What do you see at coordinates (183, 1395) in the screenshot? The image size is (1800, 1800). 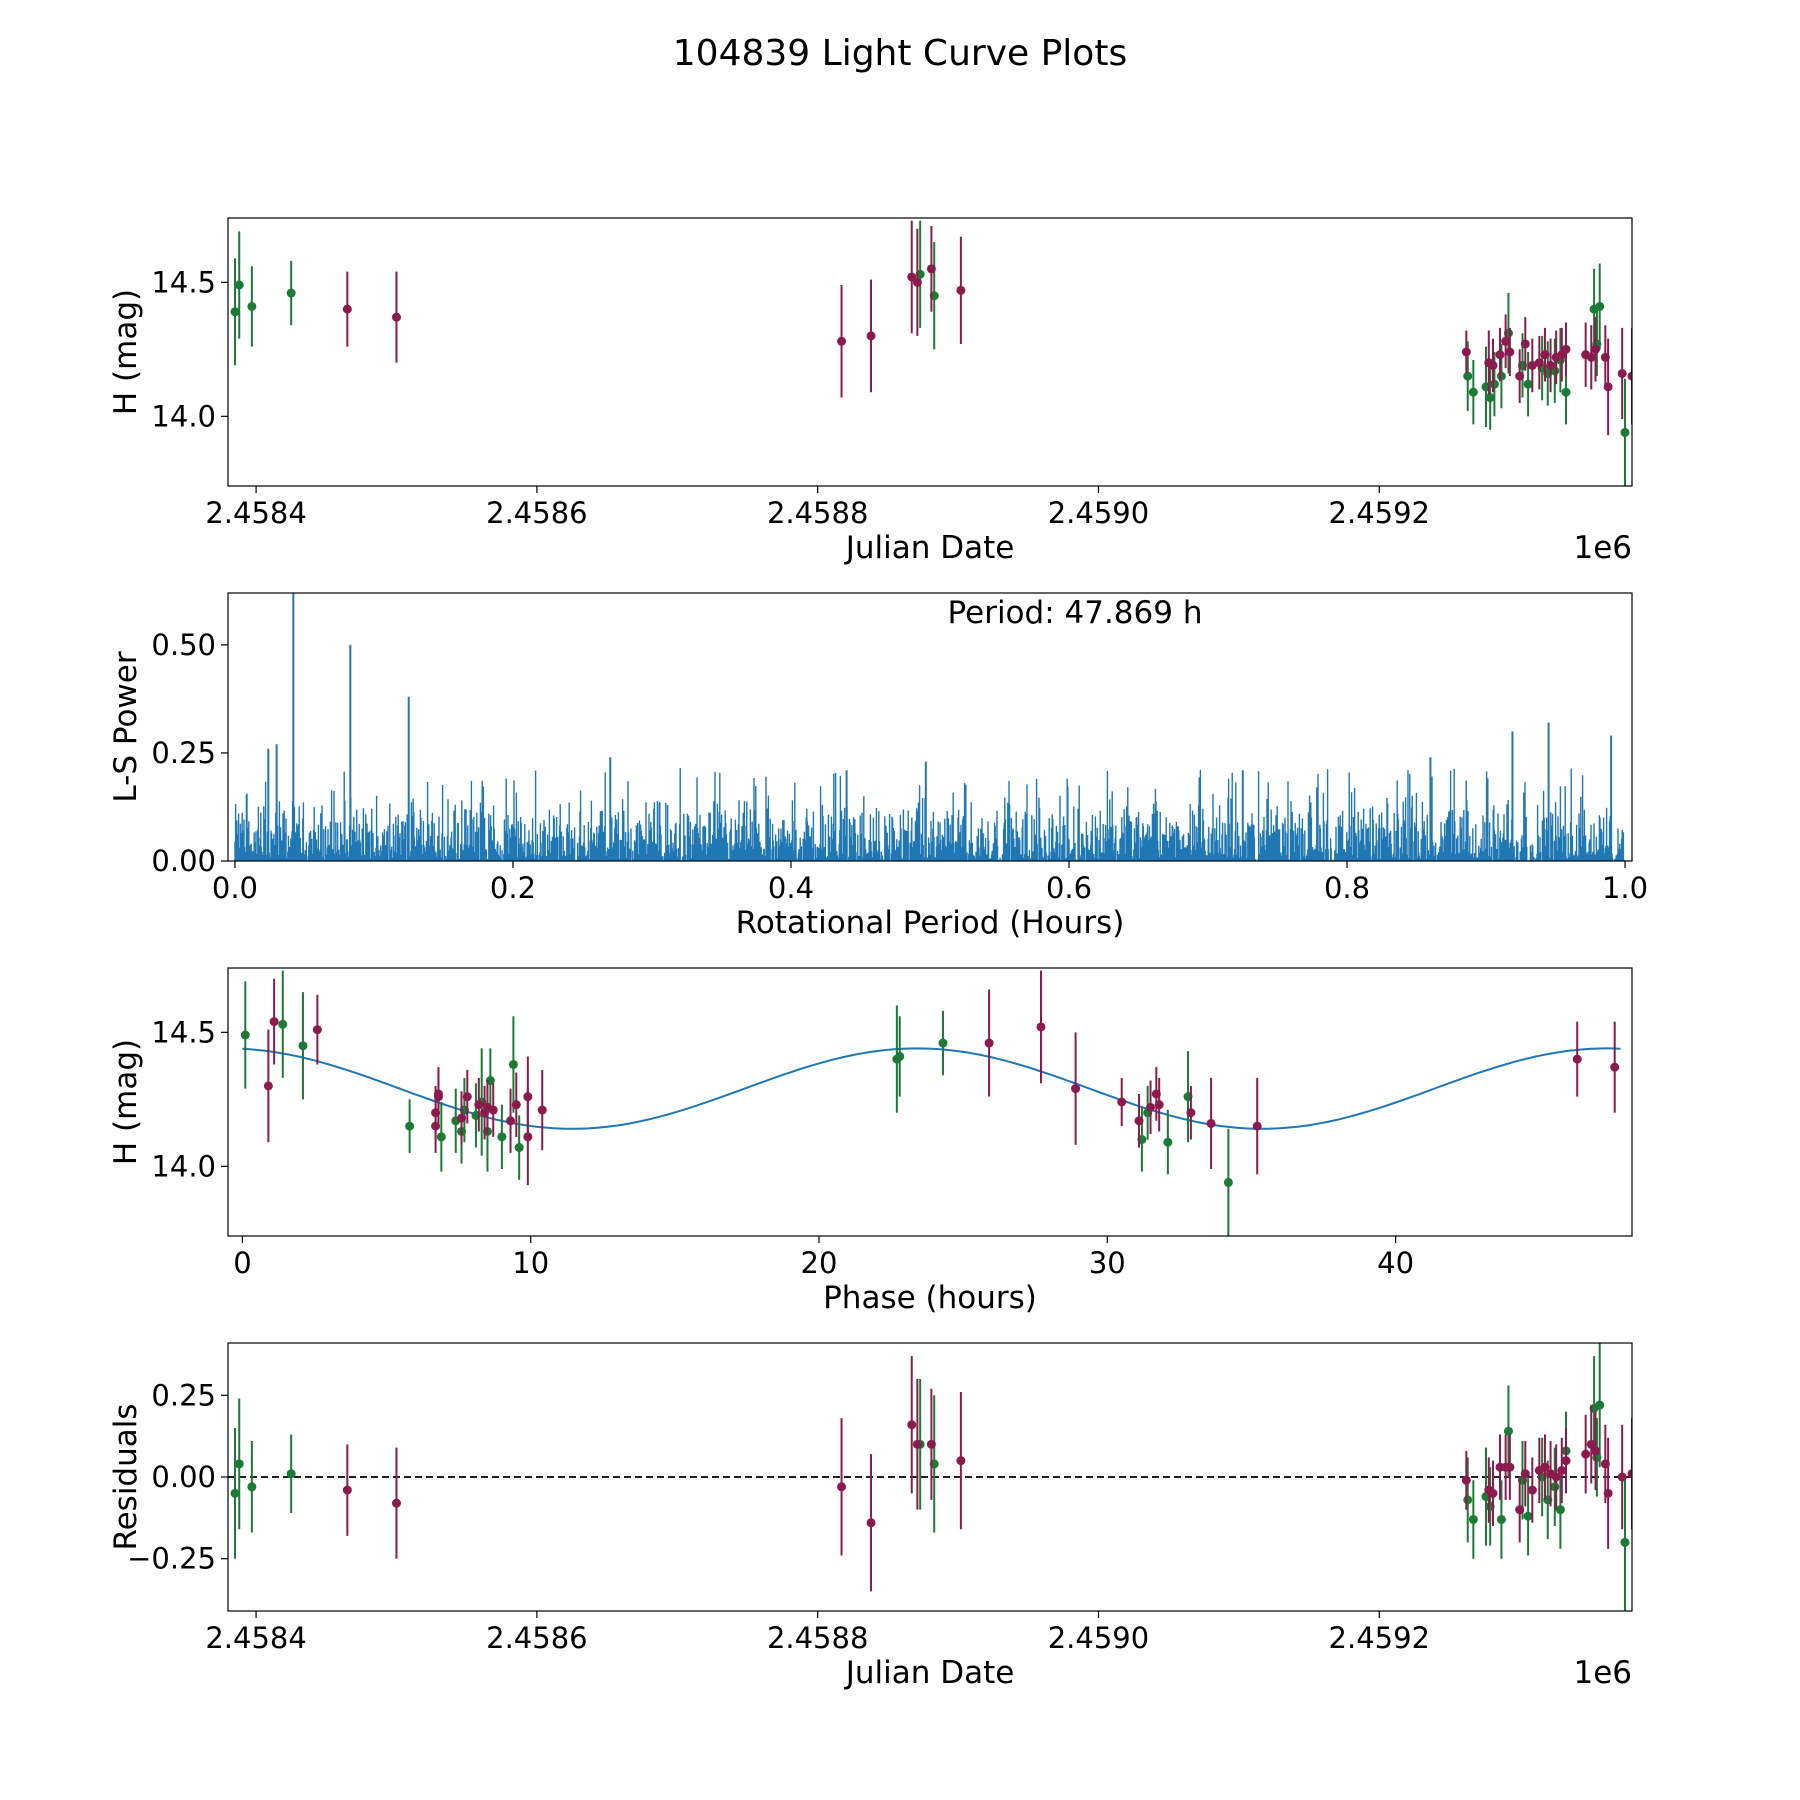 I see `residuals-y-tick-label: 0.25` at bounding box center [183, 1395].